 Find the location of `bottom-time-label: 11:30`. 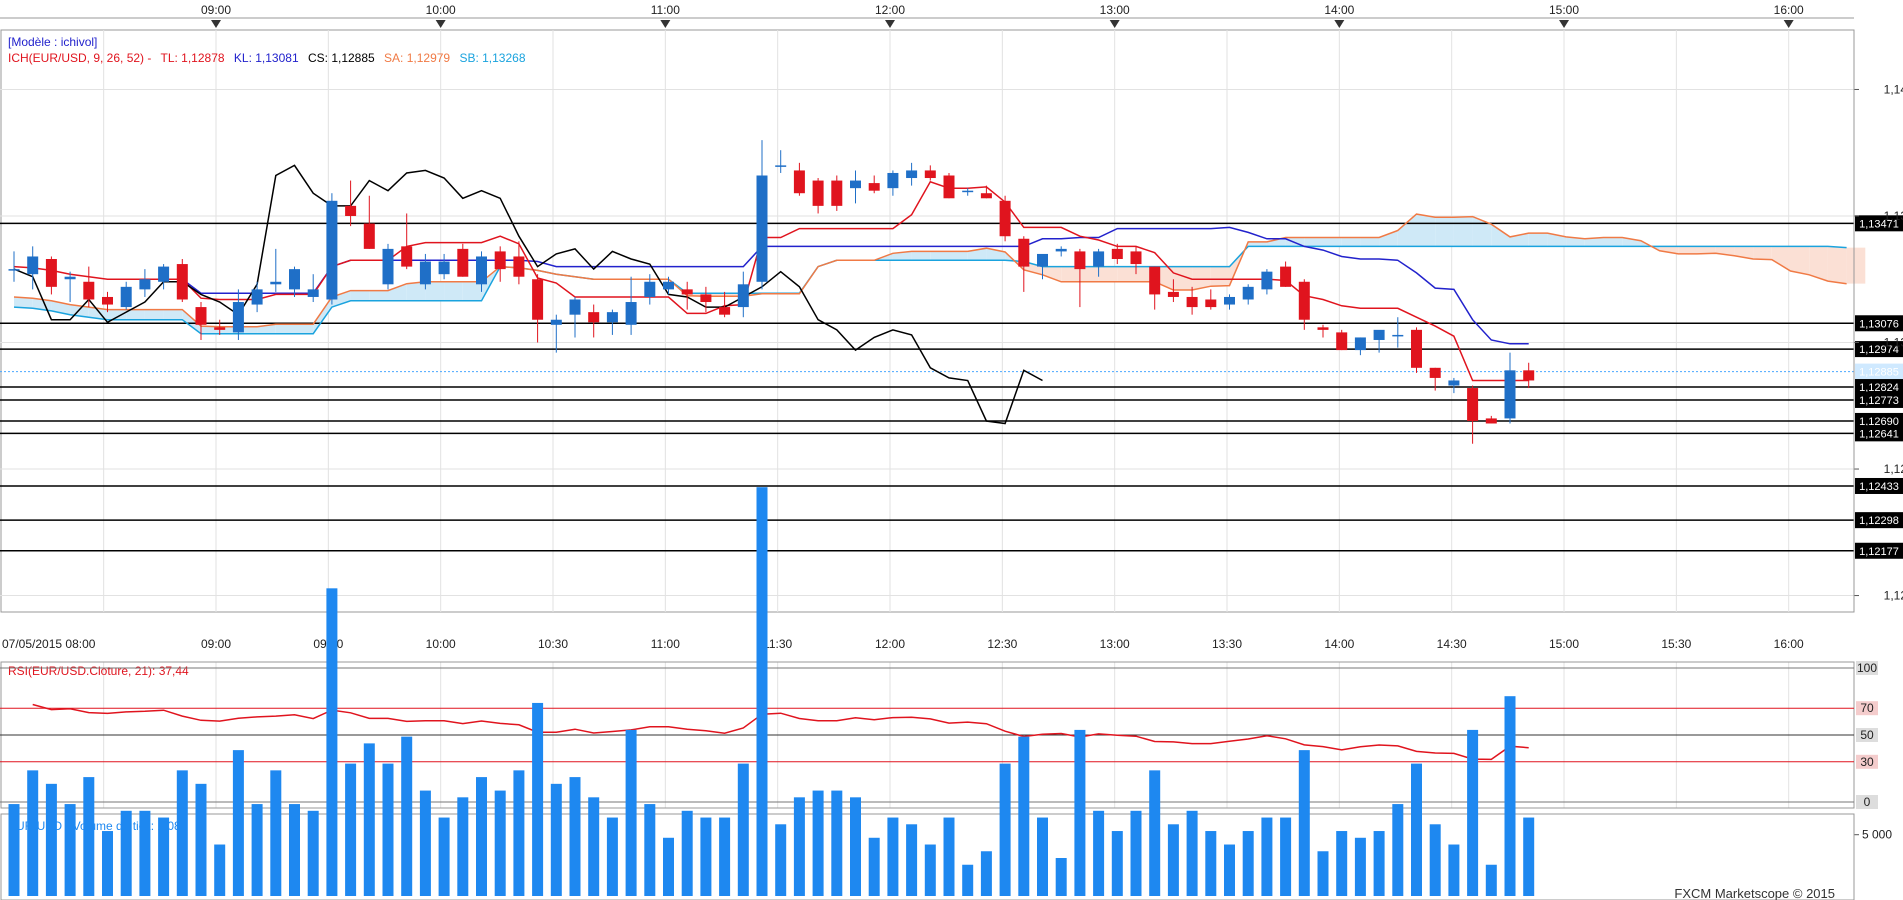

bottom-time-label: 11:30 is located at coordinates (777, 644).